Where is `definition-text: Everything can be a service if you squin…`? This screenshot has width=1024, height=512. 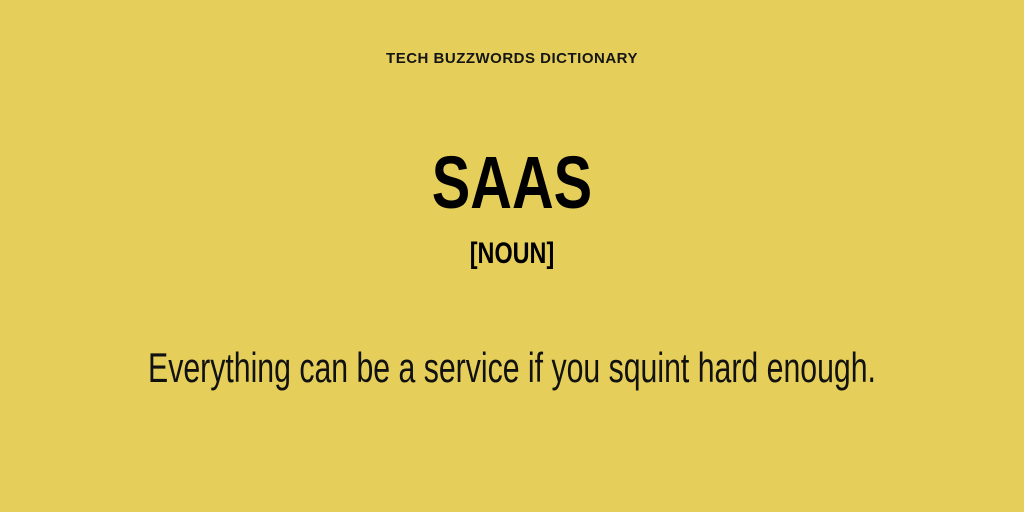
definition-text: Everything can be a service if you squin… is located at coordinates (512, 367).